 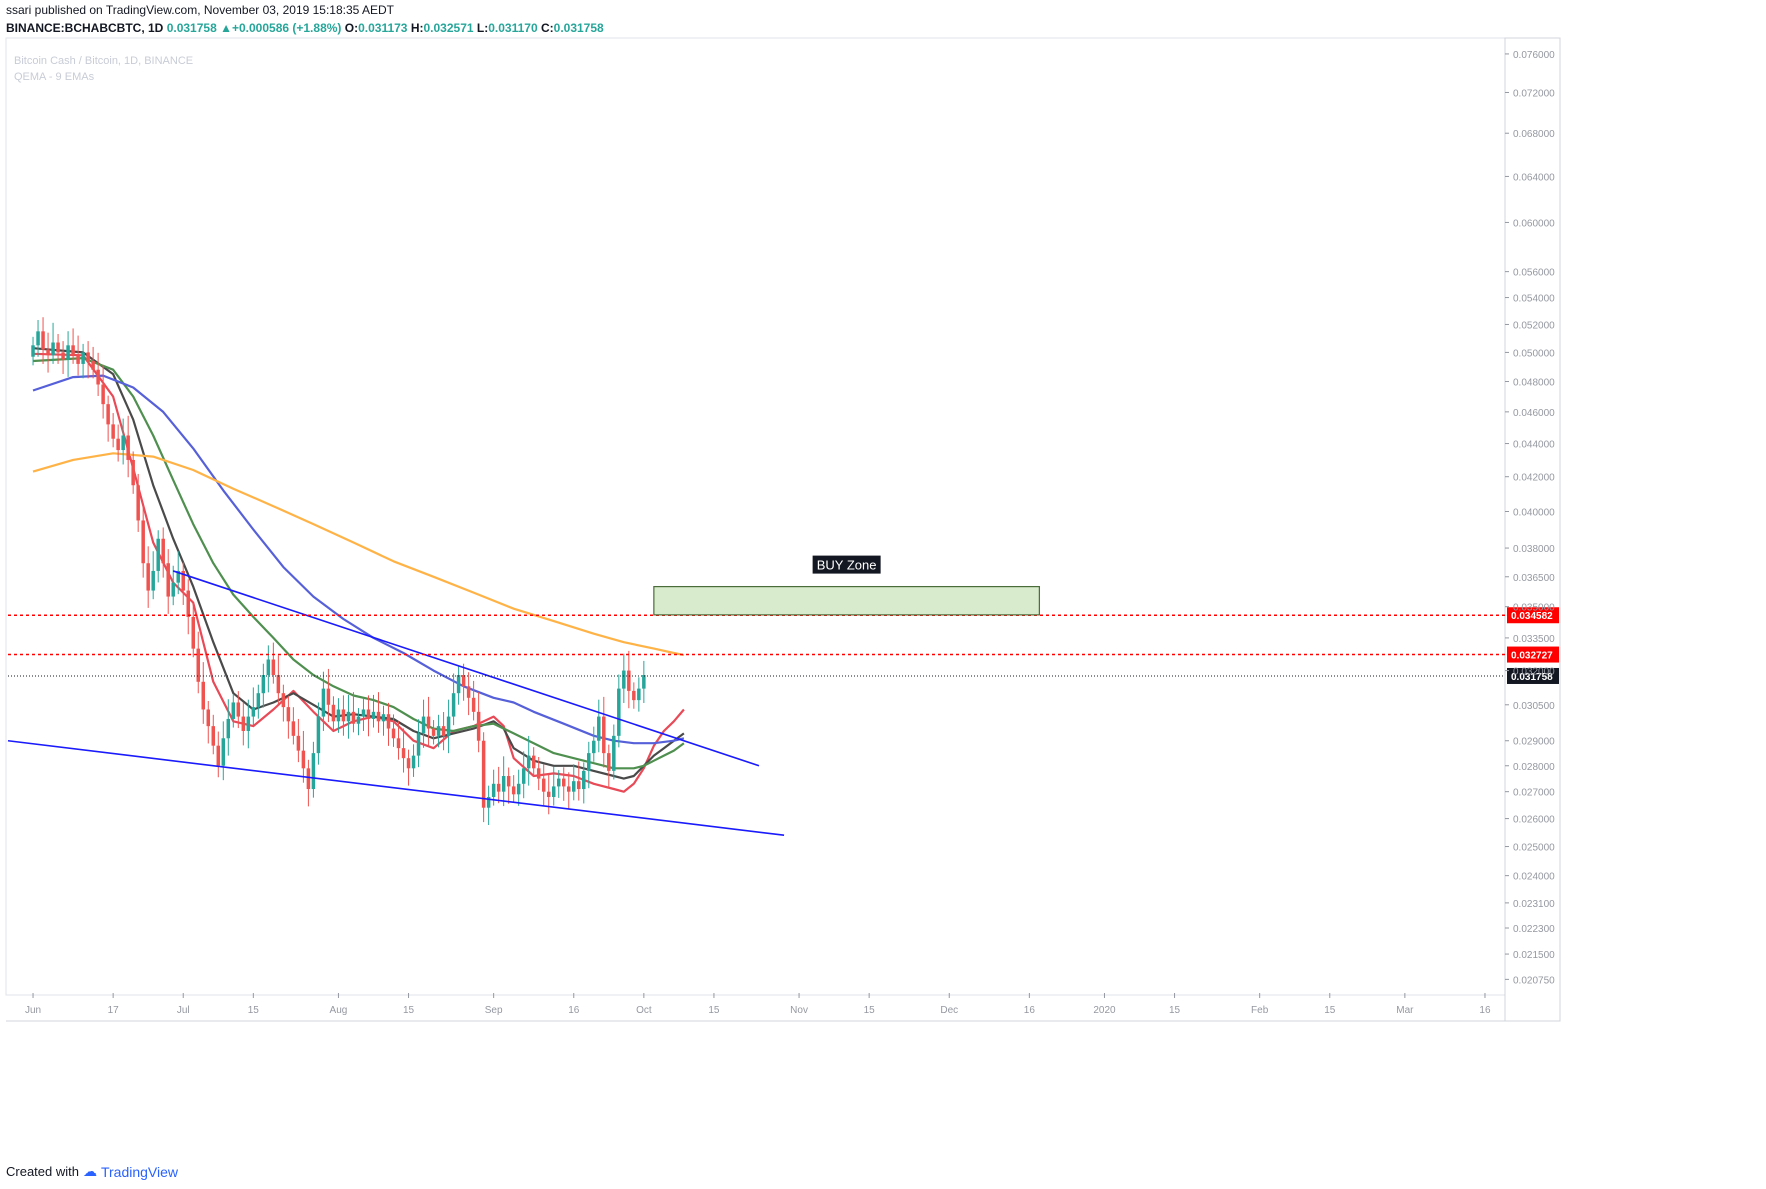 I want to click on time-tick-label: 16, so click(x=1030, y=1010).